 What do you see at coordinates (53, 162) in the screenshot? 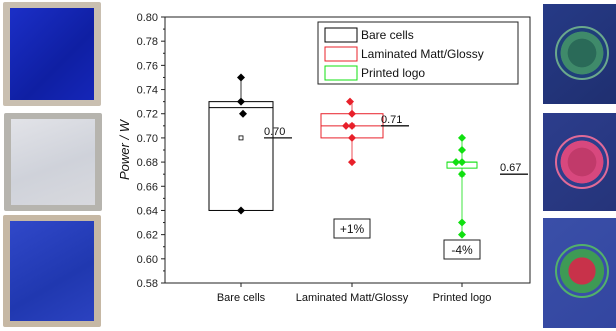
I see `photo-laminated-cell` at bounding box center [53, 162].